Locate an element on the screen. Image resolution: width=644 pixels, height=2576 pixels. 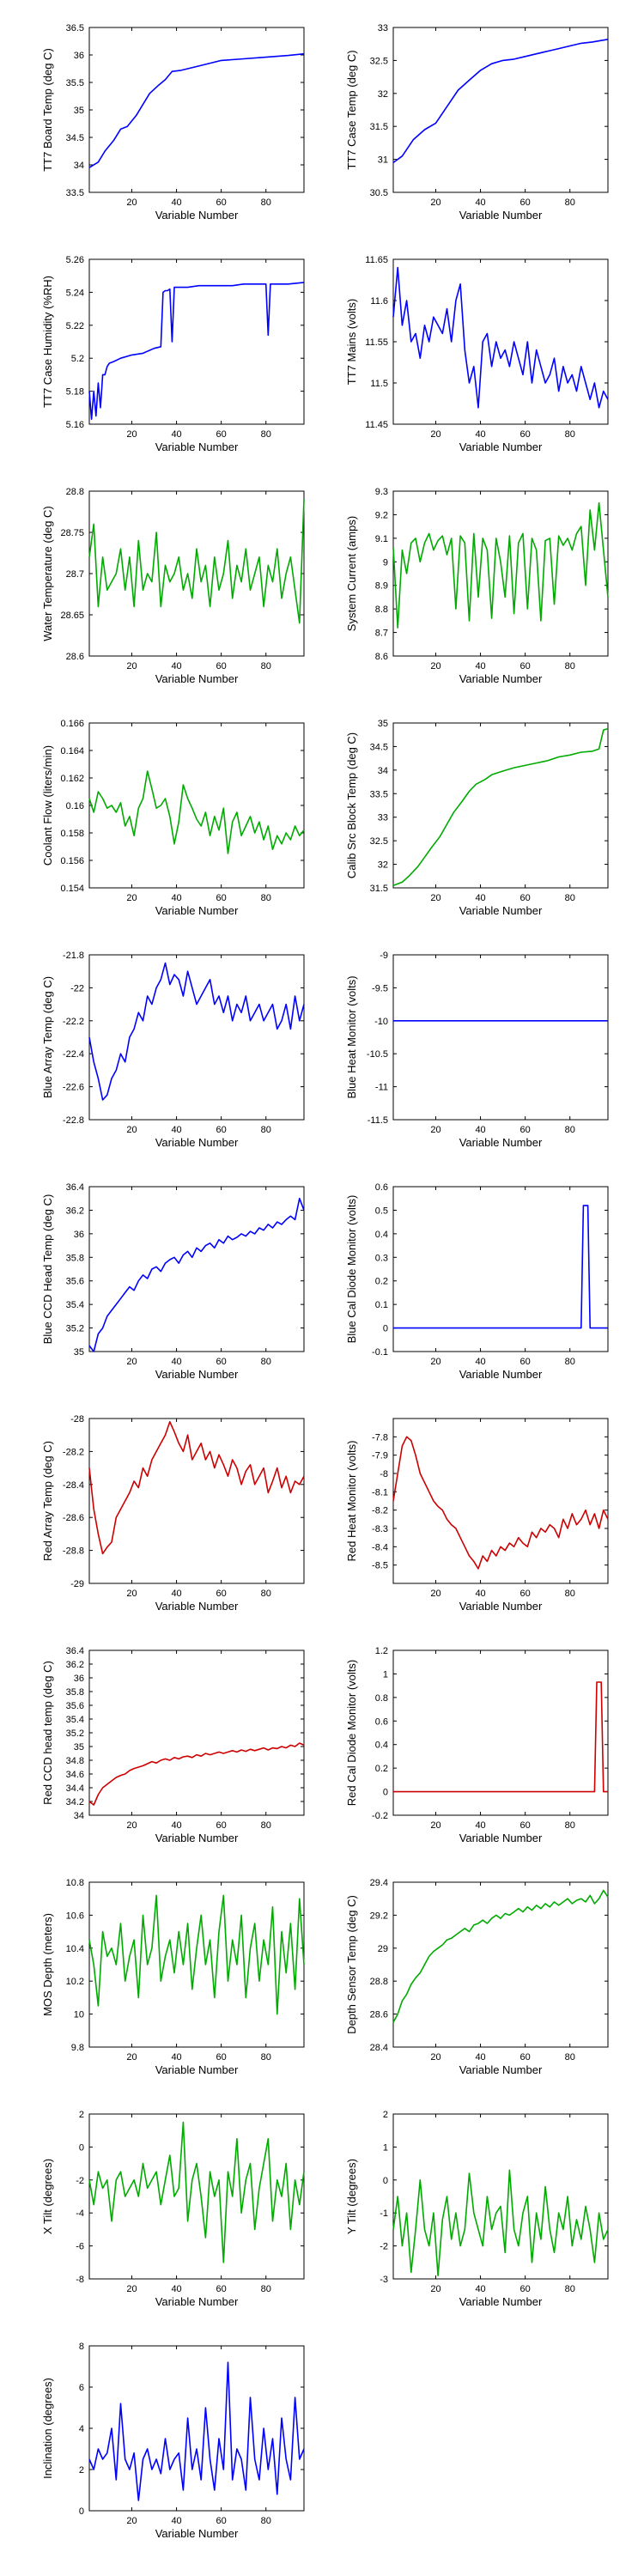
y-tick-label: 33.5 is located at coordinates (379, 794).